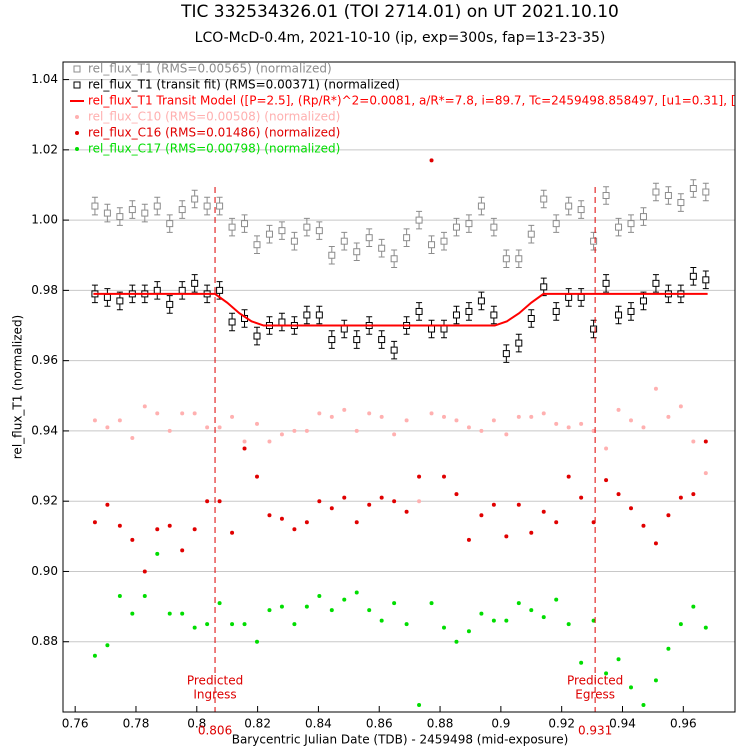  What do you see at coordinates (44, 220) in the screenshot?
I see `y-tick-label: 1.00` at bounding box center [44, 220].